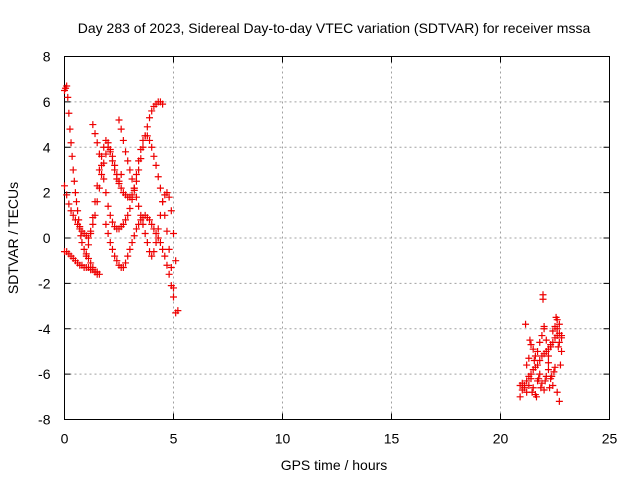 Image resolution: width=640 pixels, height=480 pixels. What do you see at coordinates (501, 439) in the screenshot?
I see `x-tick-label: 20` at bounding box center [501, 439].